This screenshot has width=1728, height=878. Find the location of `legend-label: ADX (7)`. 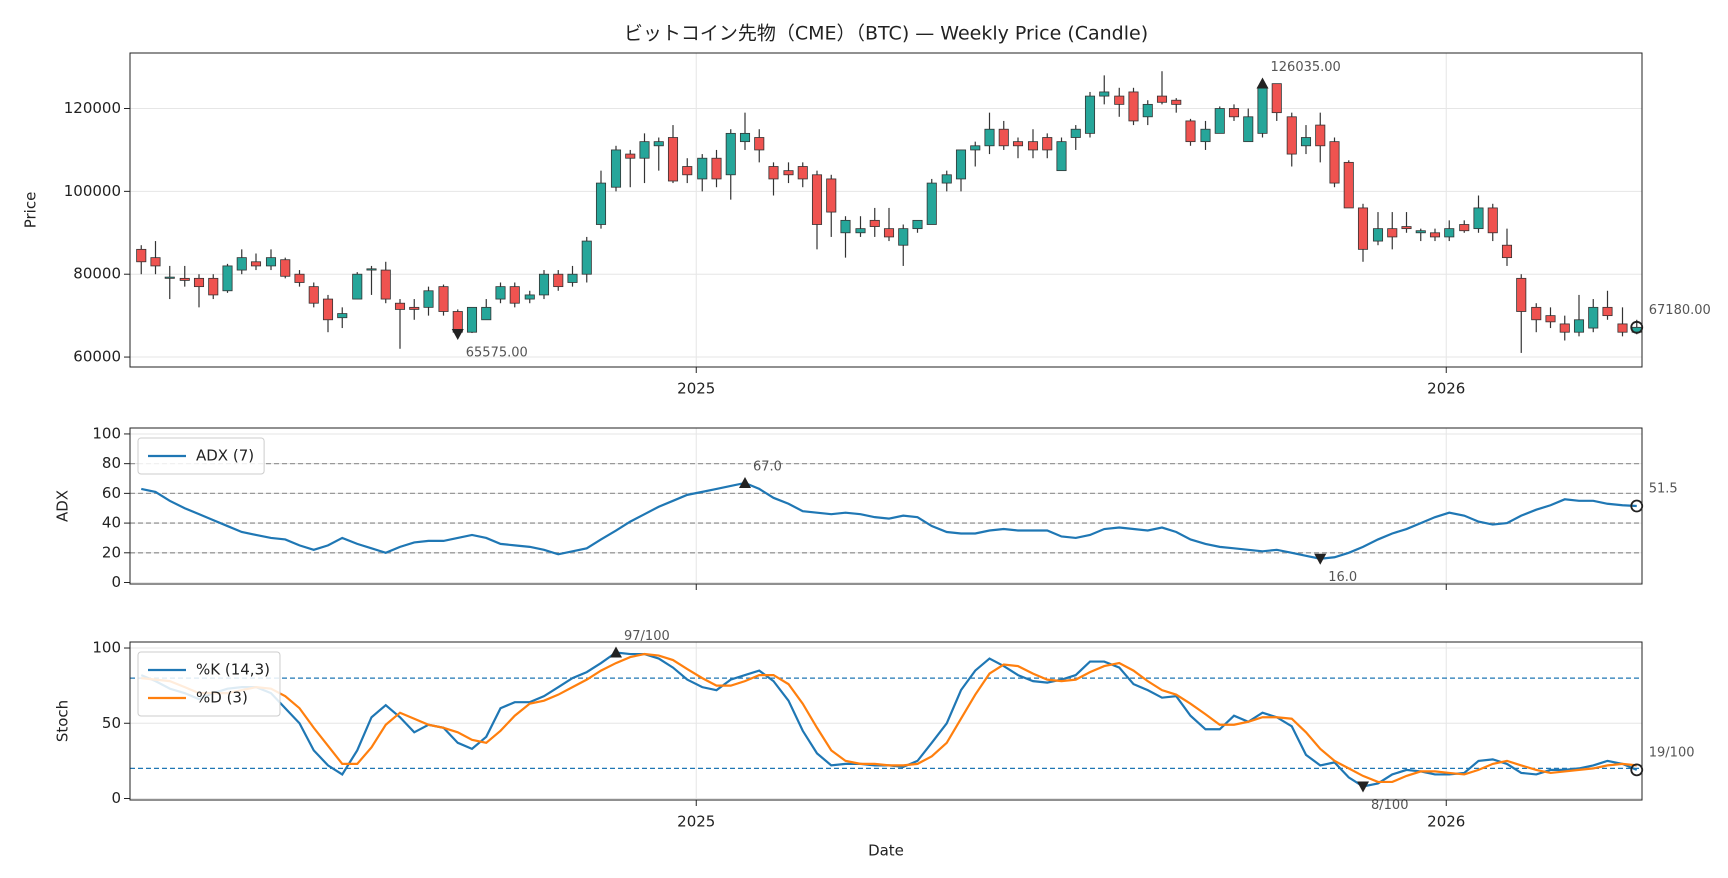

legend-label: ADX (7) is located at coordinates (225, 456).